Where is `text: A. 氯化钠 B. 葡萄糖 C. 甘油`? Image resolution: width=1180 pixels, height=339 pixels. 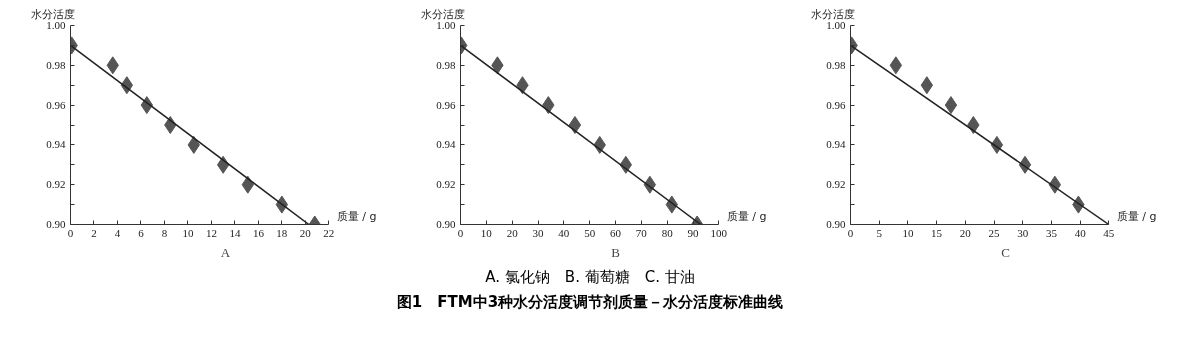
text: A. 氯化钠 B. 葡萄糖 C. 甘油 is located at coordinates (590, 277).